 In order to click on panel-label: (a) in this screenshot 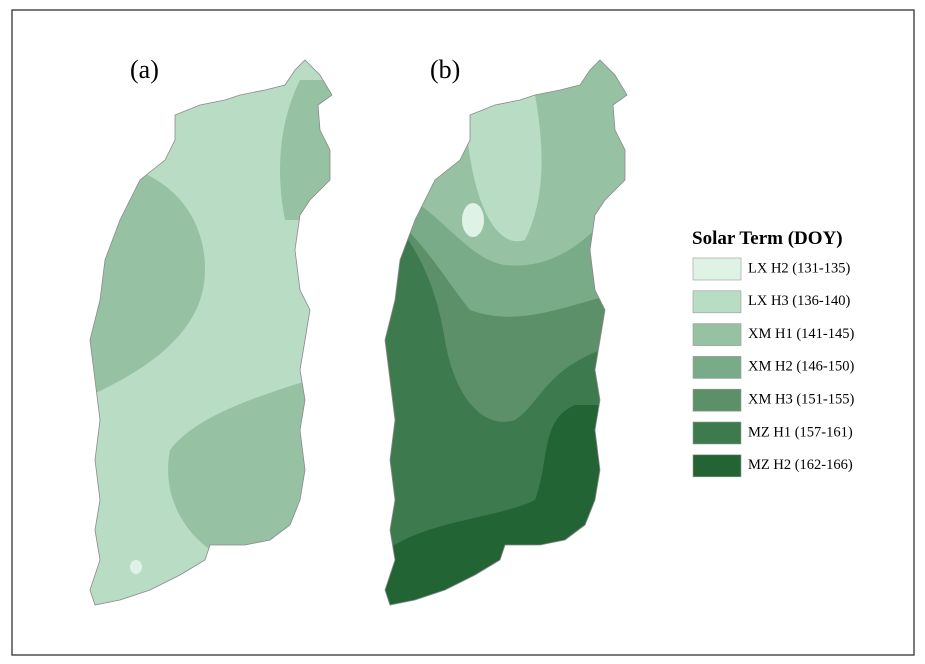, I will do `click(144, 69)`.